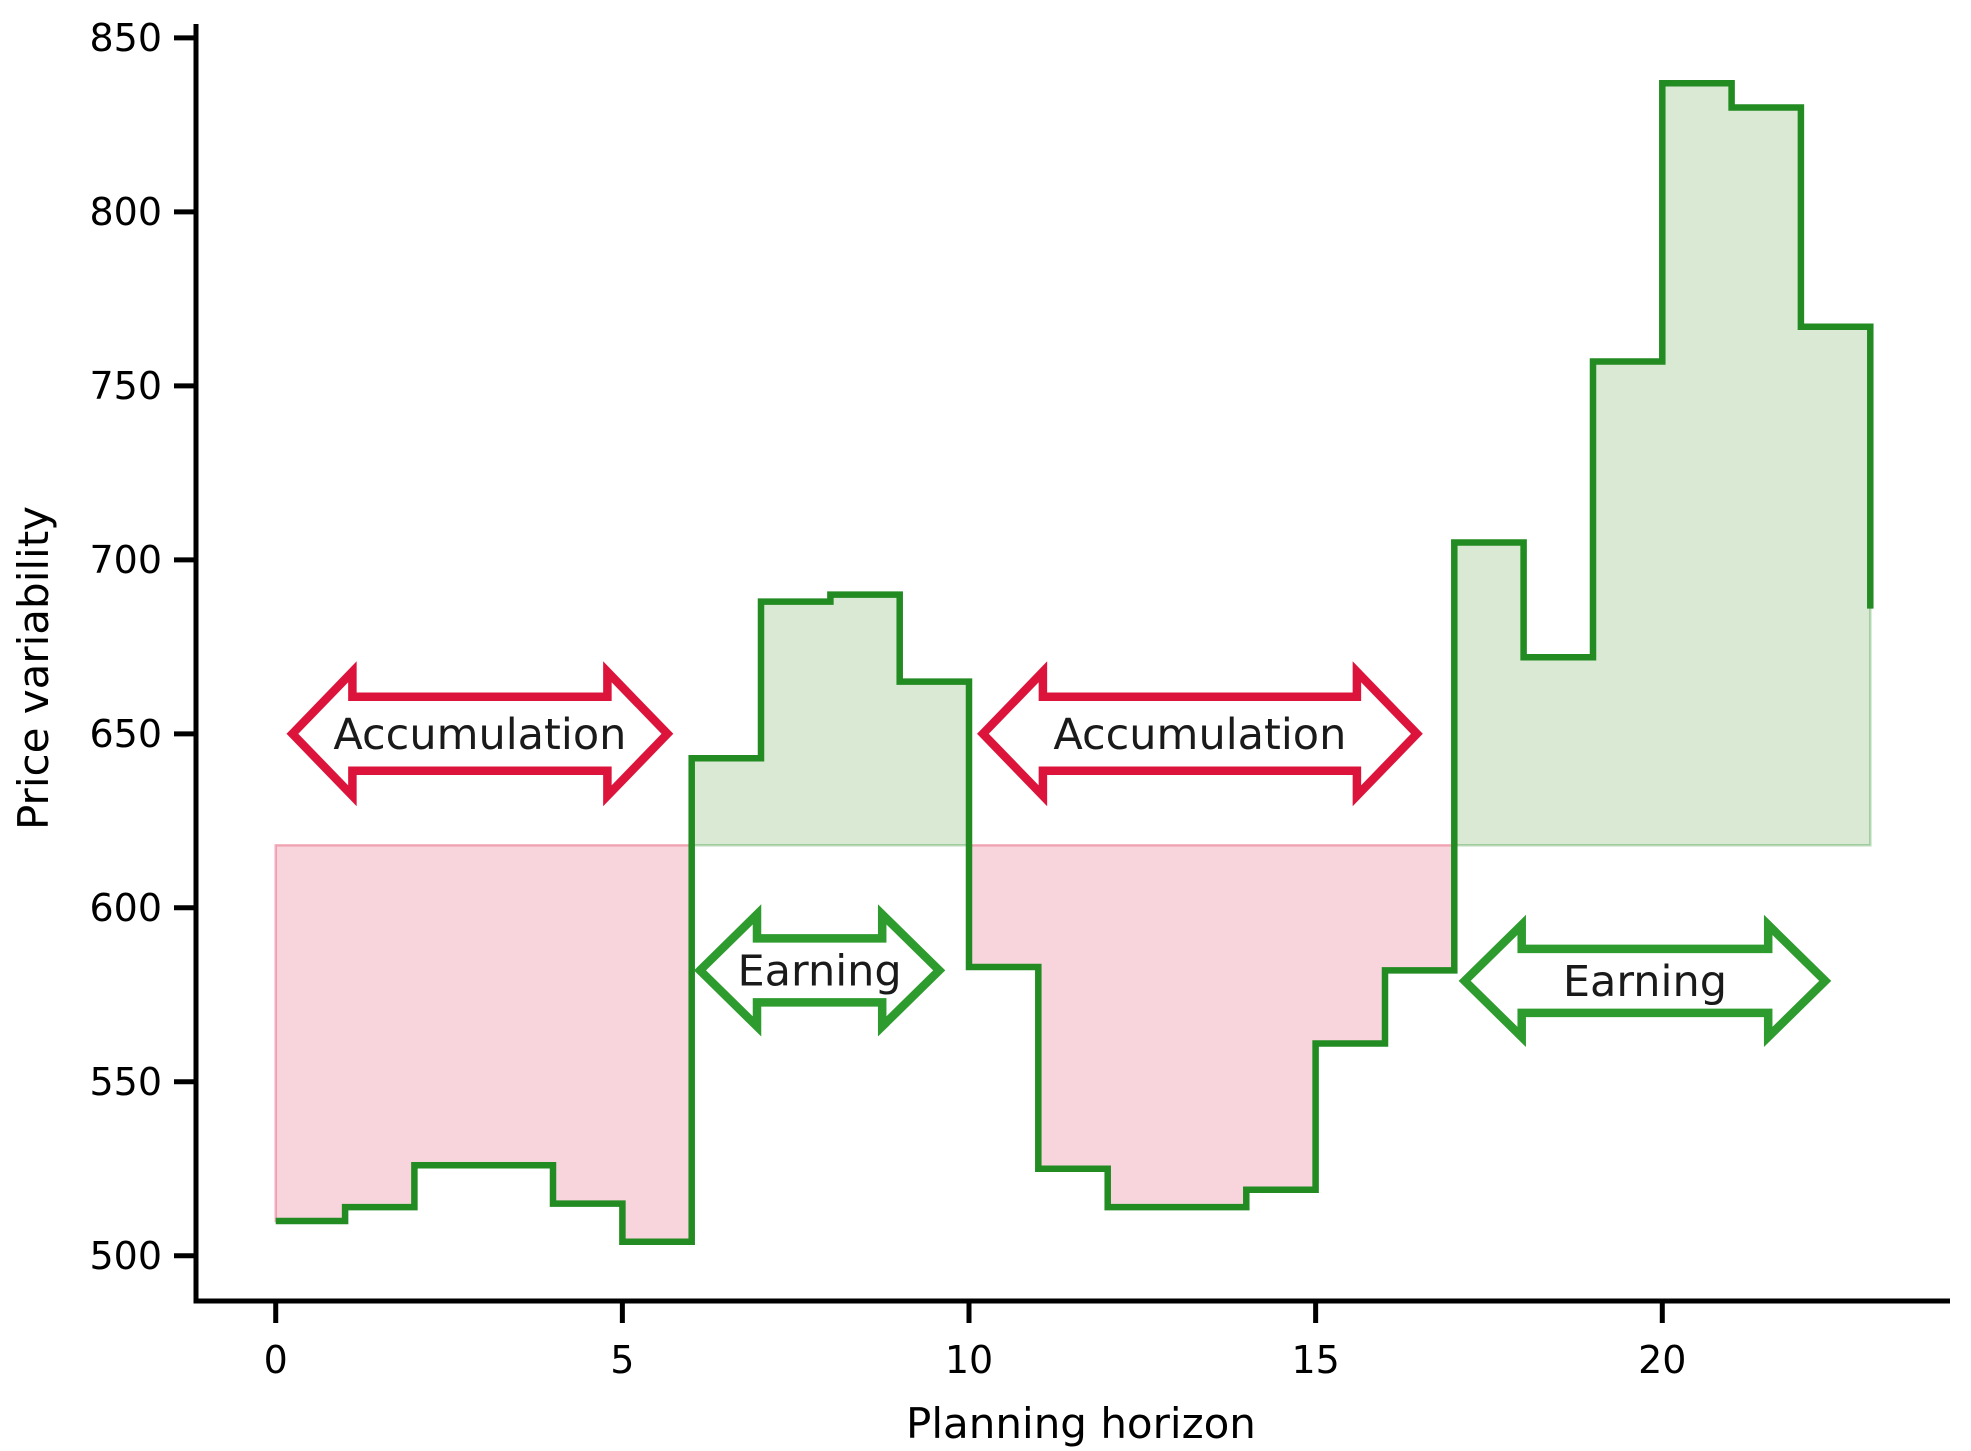 This screenshot has height=1451, width=1971. I want to click on y-tick-label: 650, so click(125, 734).